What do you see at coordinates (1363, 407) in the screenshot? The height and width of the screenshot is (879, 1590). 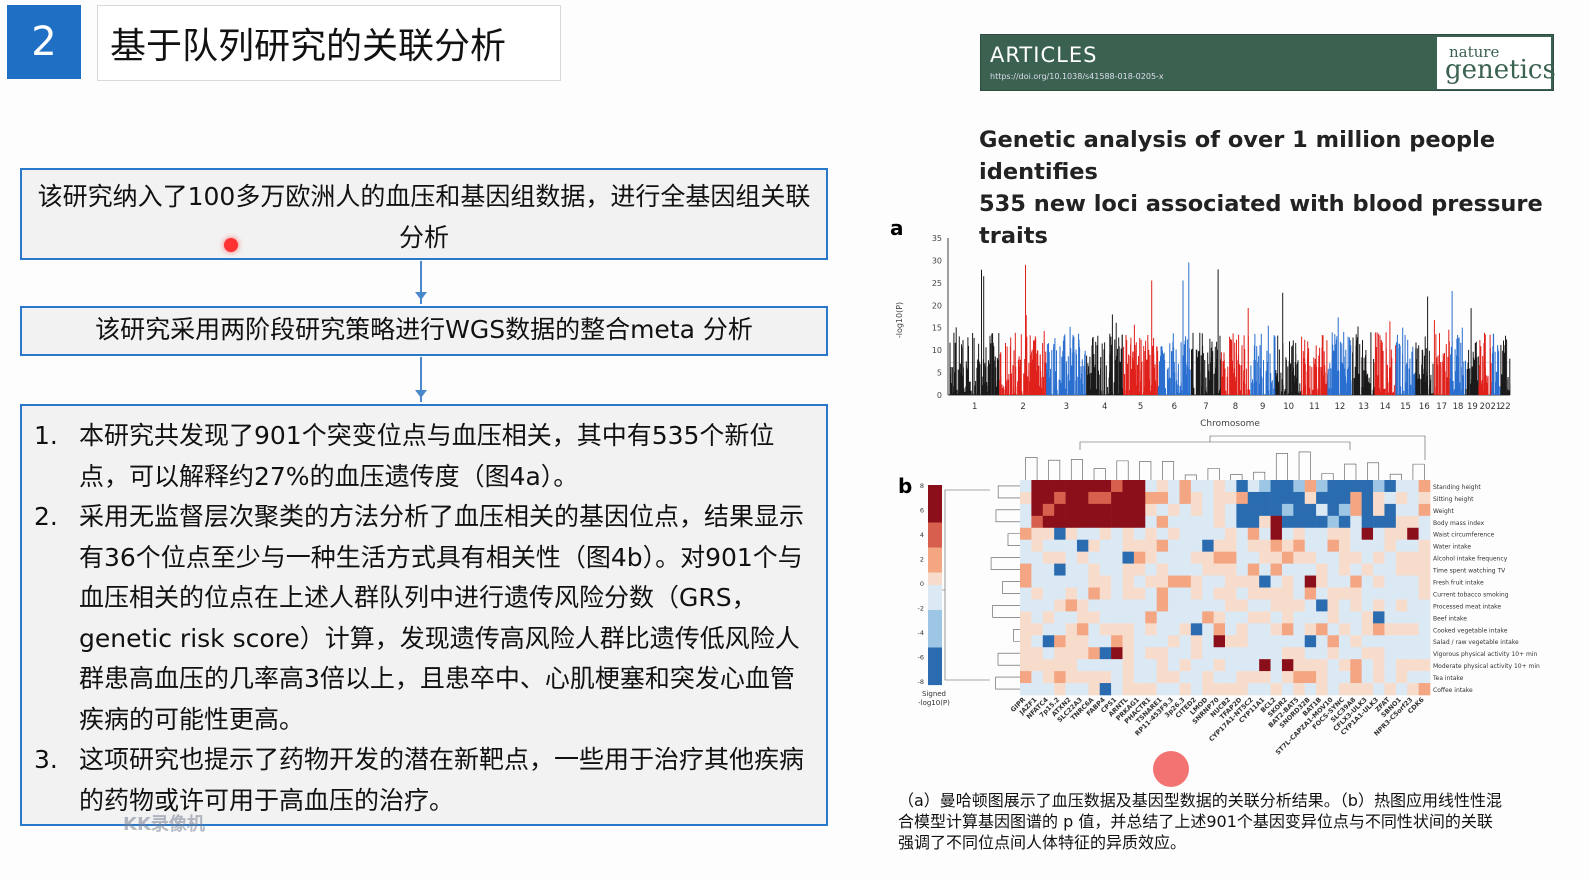 I see `chromosome-tick-label: 13` at bounding box center [1363, 407].